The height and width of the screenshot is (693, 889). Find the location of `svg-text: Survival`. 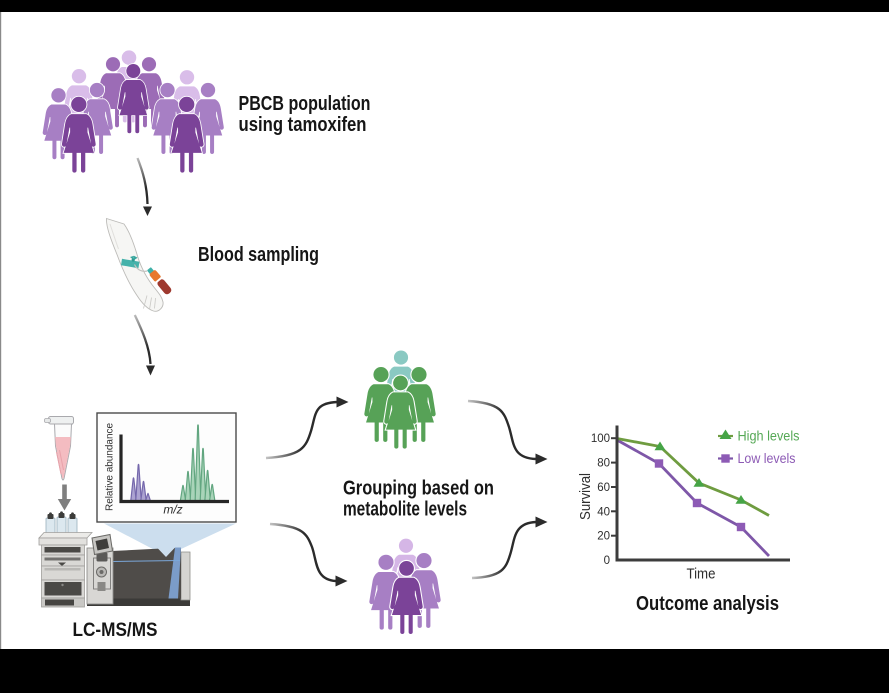

svg-text: Survival is located at coordinates (586, 496).